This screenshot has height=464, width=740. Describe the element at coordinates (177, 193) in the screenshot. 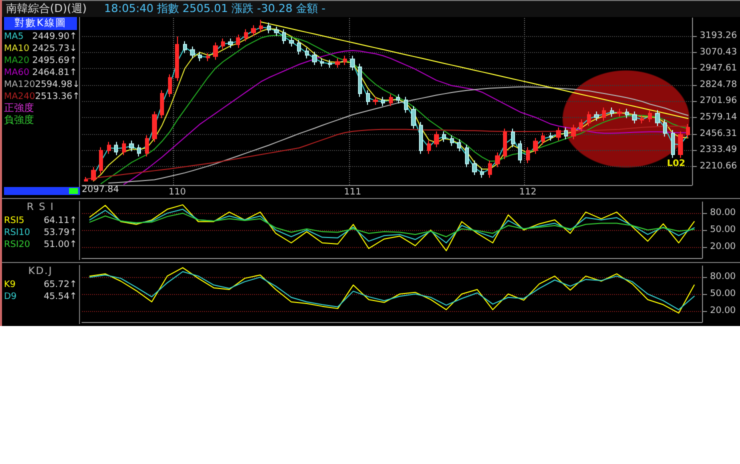

I see `x-tick-label: 110` at that location.